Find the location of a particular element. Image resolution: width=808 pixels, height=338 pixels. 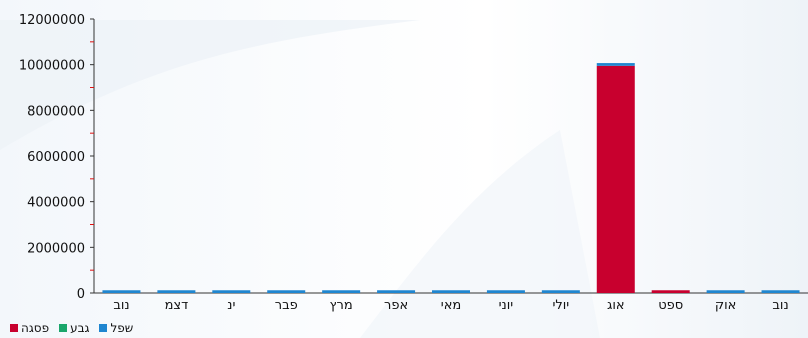

x-tick-label: מרץ is located at coordinates (341, 305).